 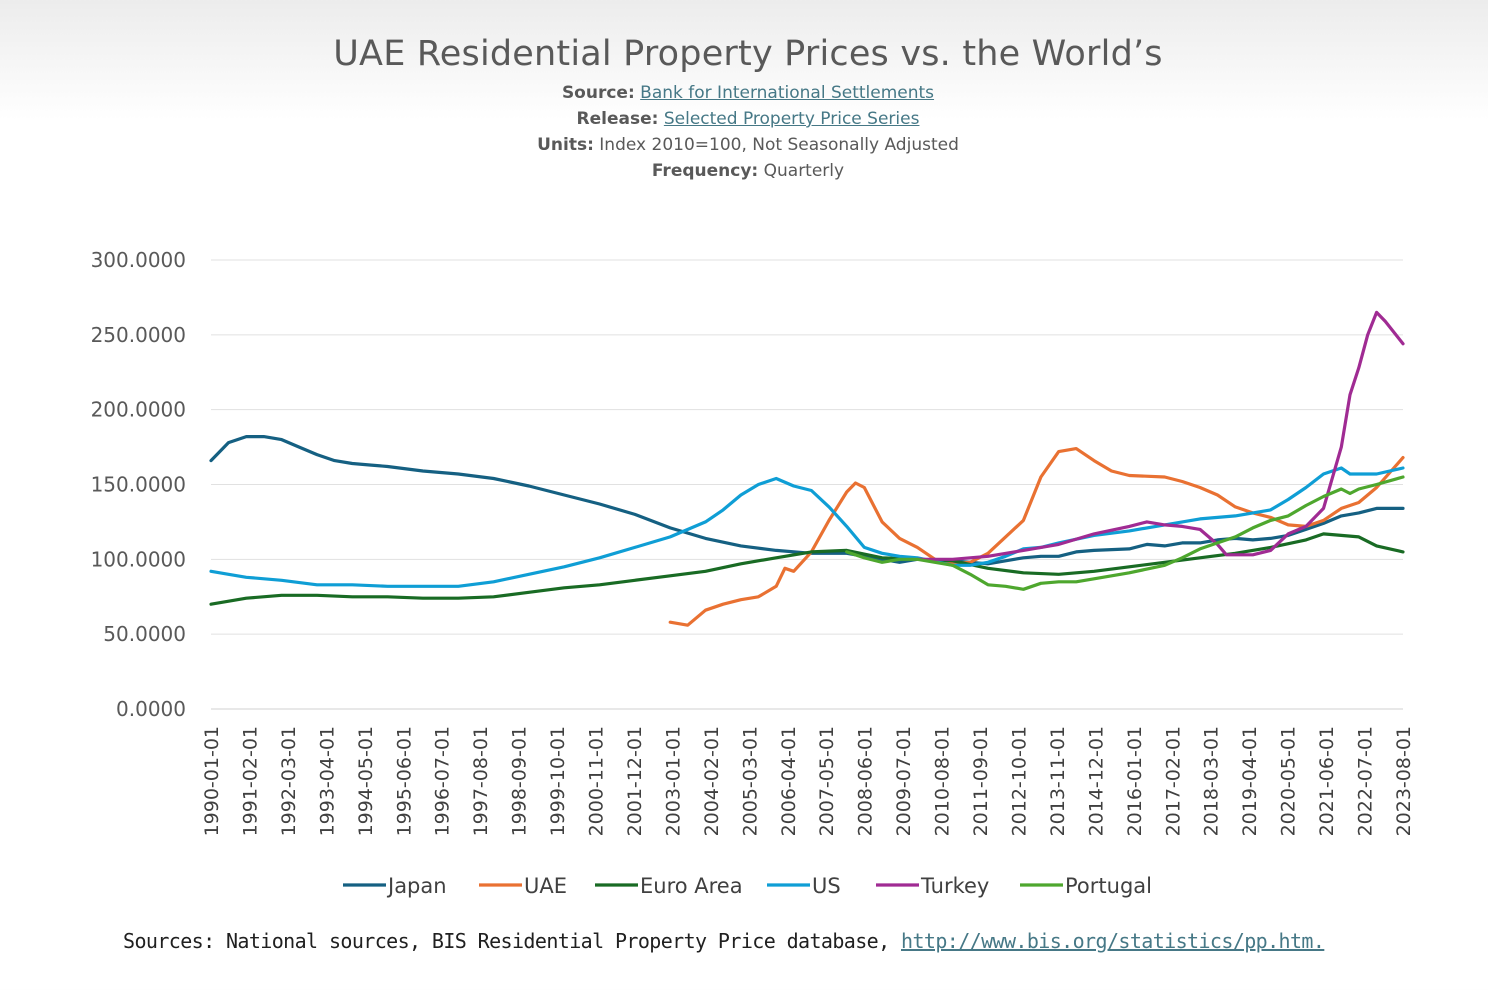 I want to click on x-tick-label: 2020-05-01, so click(x=1289, y=781).